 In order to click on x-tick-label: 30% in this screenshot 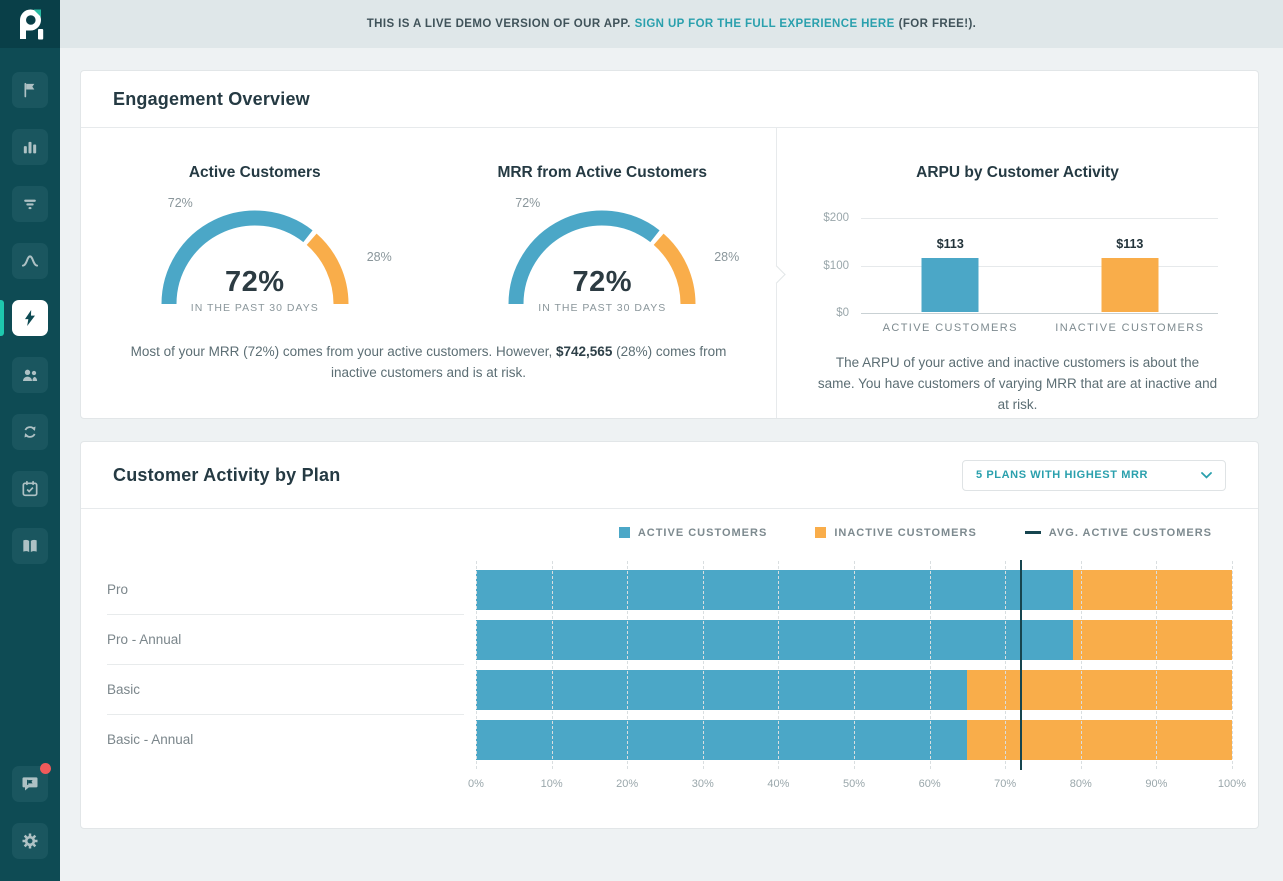, I will do `click(702, 783)`.